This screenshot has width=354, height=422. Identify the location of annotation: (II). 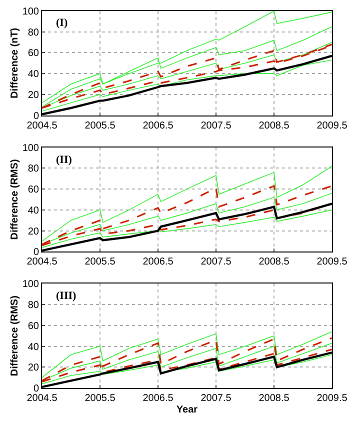
(64, 160).